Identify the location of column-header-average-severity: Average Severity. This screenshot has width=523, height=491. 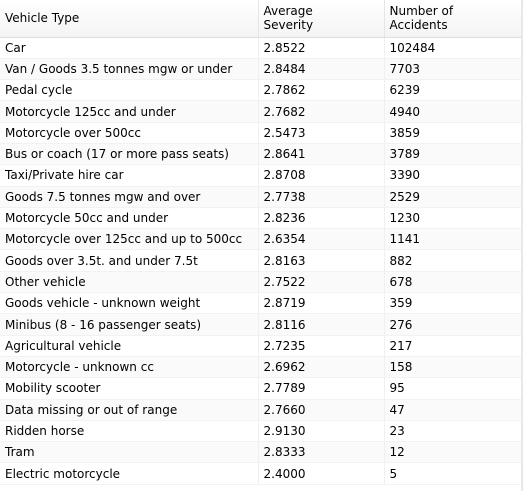
(321, 19).